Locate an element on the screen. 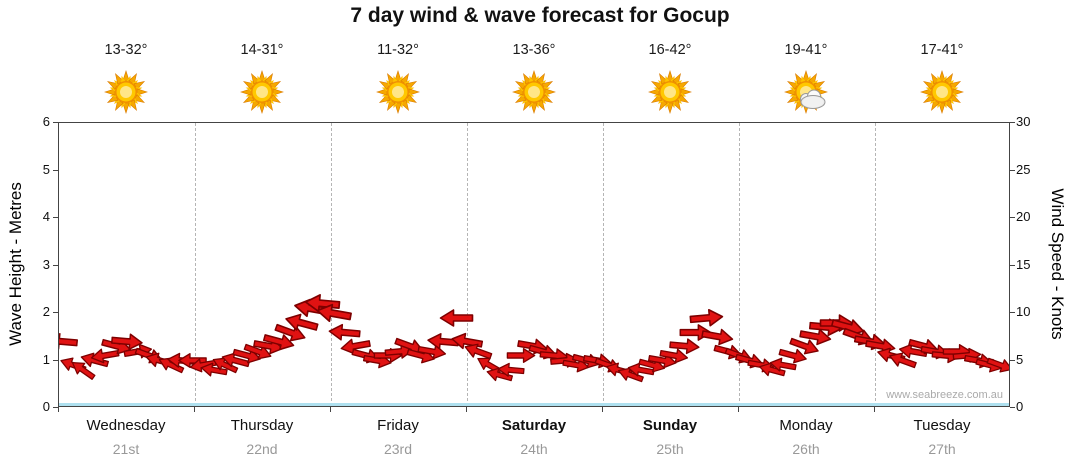 This screenshot has width=1080, height=475. day-temperature: 11-32° is located at coordinates (398, 50).